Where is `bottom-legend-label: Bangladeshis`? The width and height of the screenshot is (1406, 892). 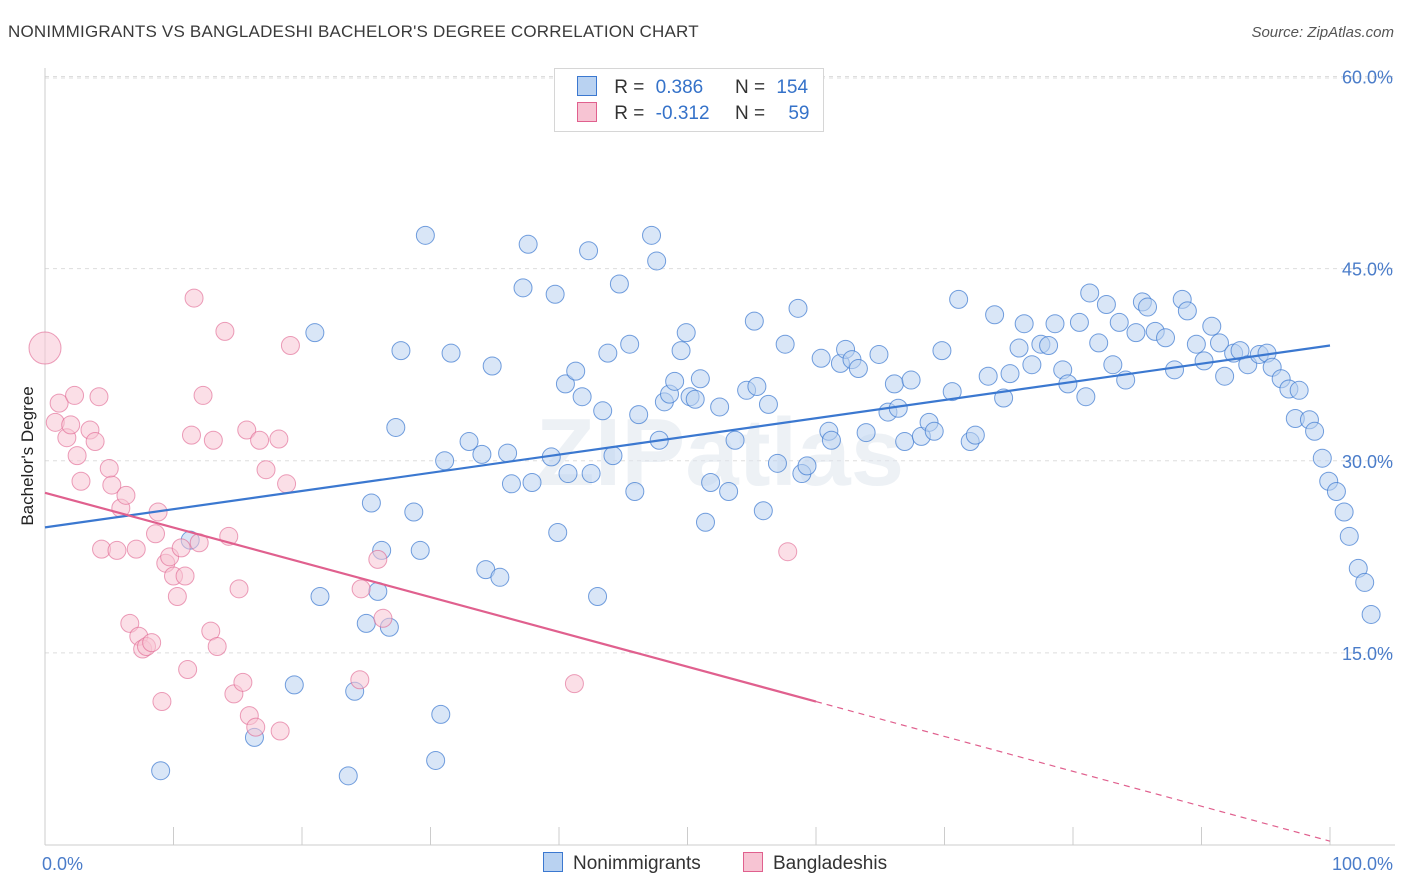
bottom-legend-label: Bangladeshis is located at coordinates (830, 863).